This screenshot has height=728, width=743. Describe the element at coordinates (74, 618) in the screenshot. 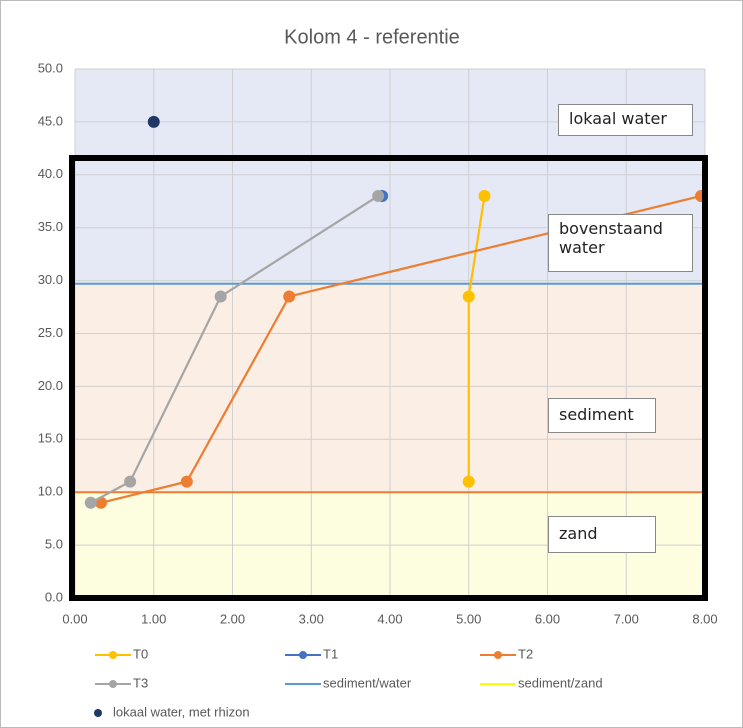

I see `x-tick-label: 0.00` at that location.